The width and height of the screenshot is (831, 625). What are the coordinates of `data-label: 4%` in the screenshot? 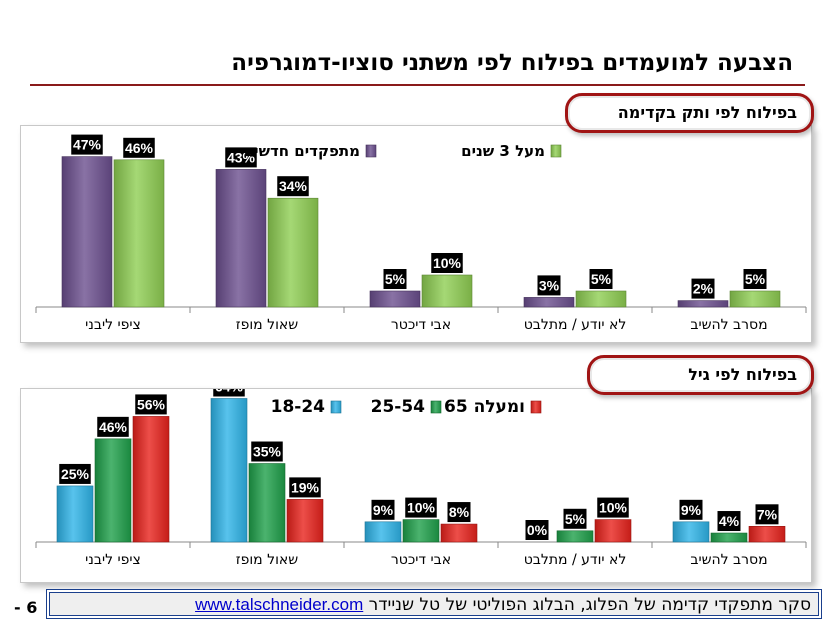 It's located at (729, 521).